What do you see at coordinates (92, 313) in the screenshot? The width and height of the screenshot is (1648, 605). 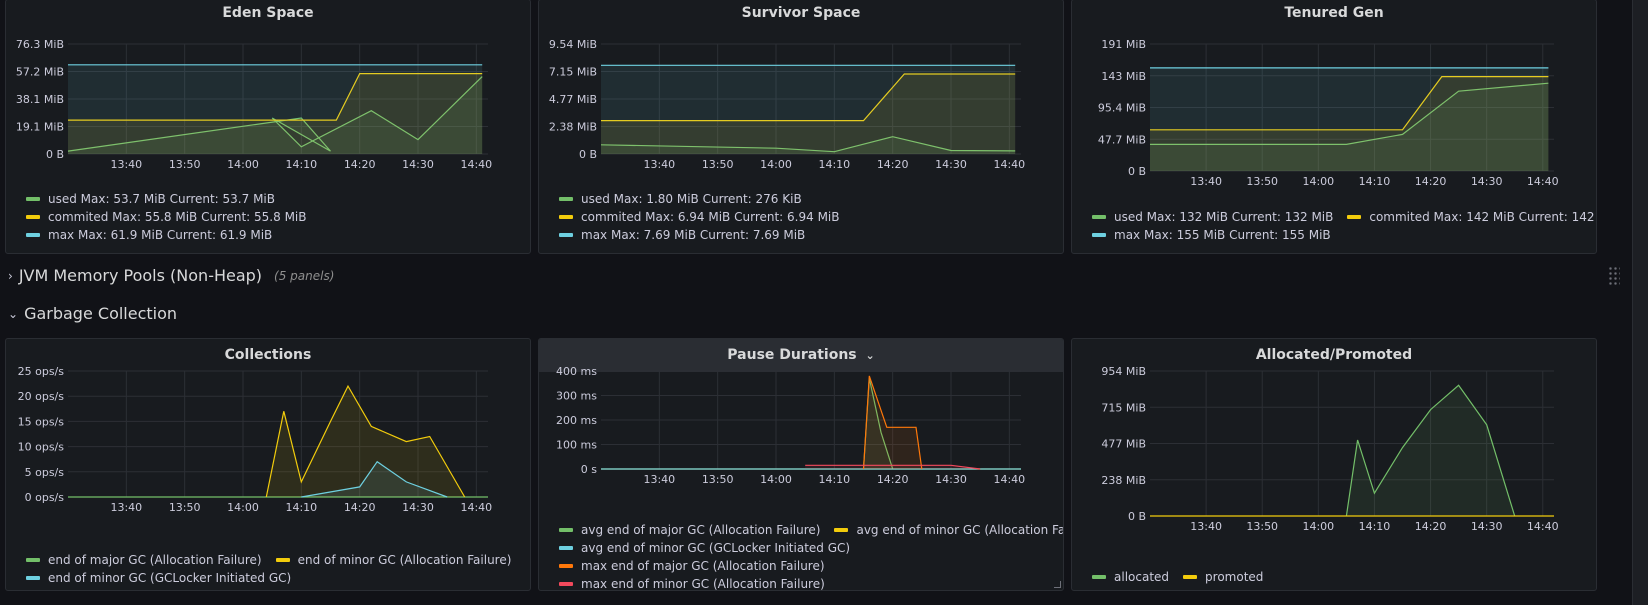 I see `row-header-garbage-collection: ⌄ Garbage Collection` at bounding box center [92, 313].